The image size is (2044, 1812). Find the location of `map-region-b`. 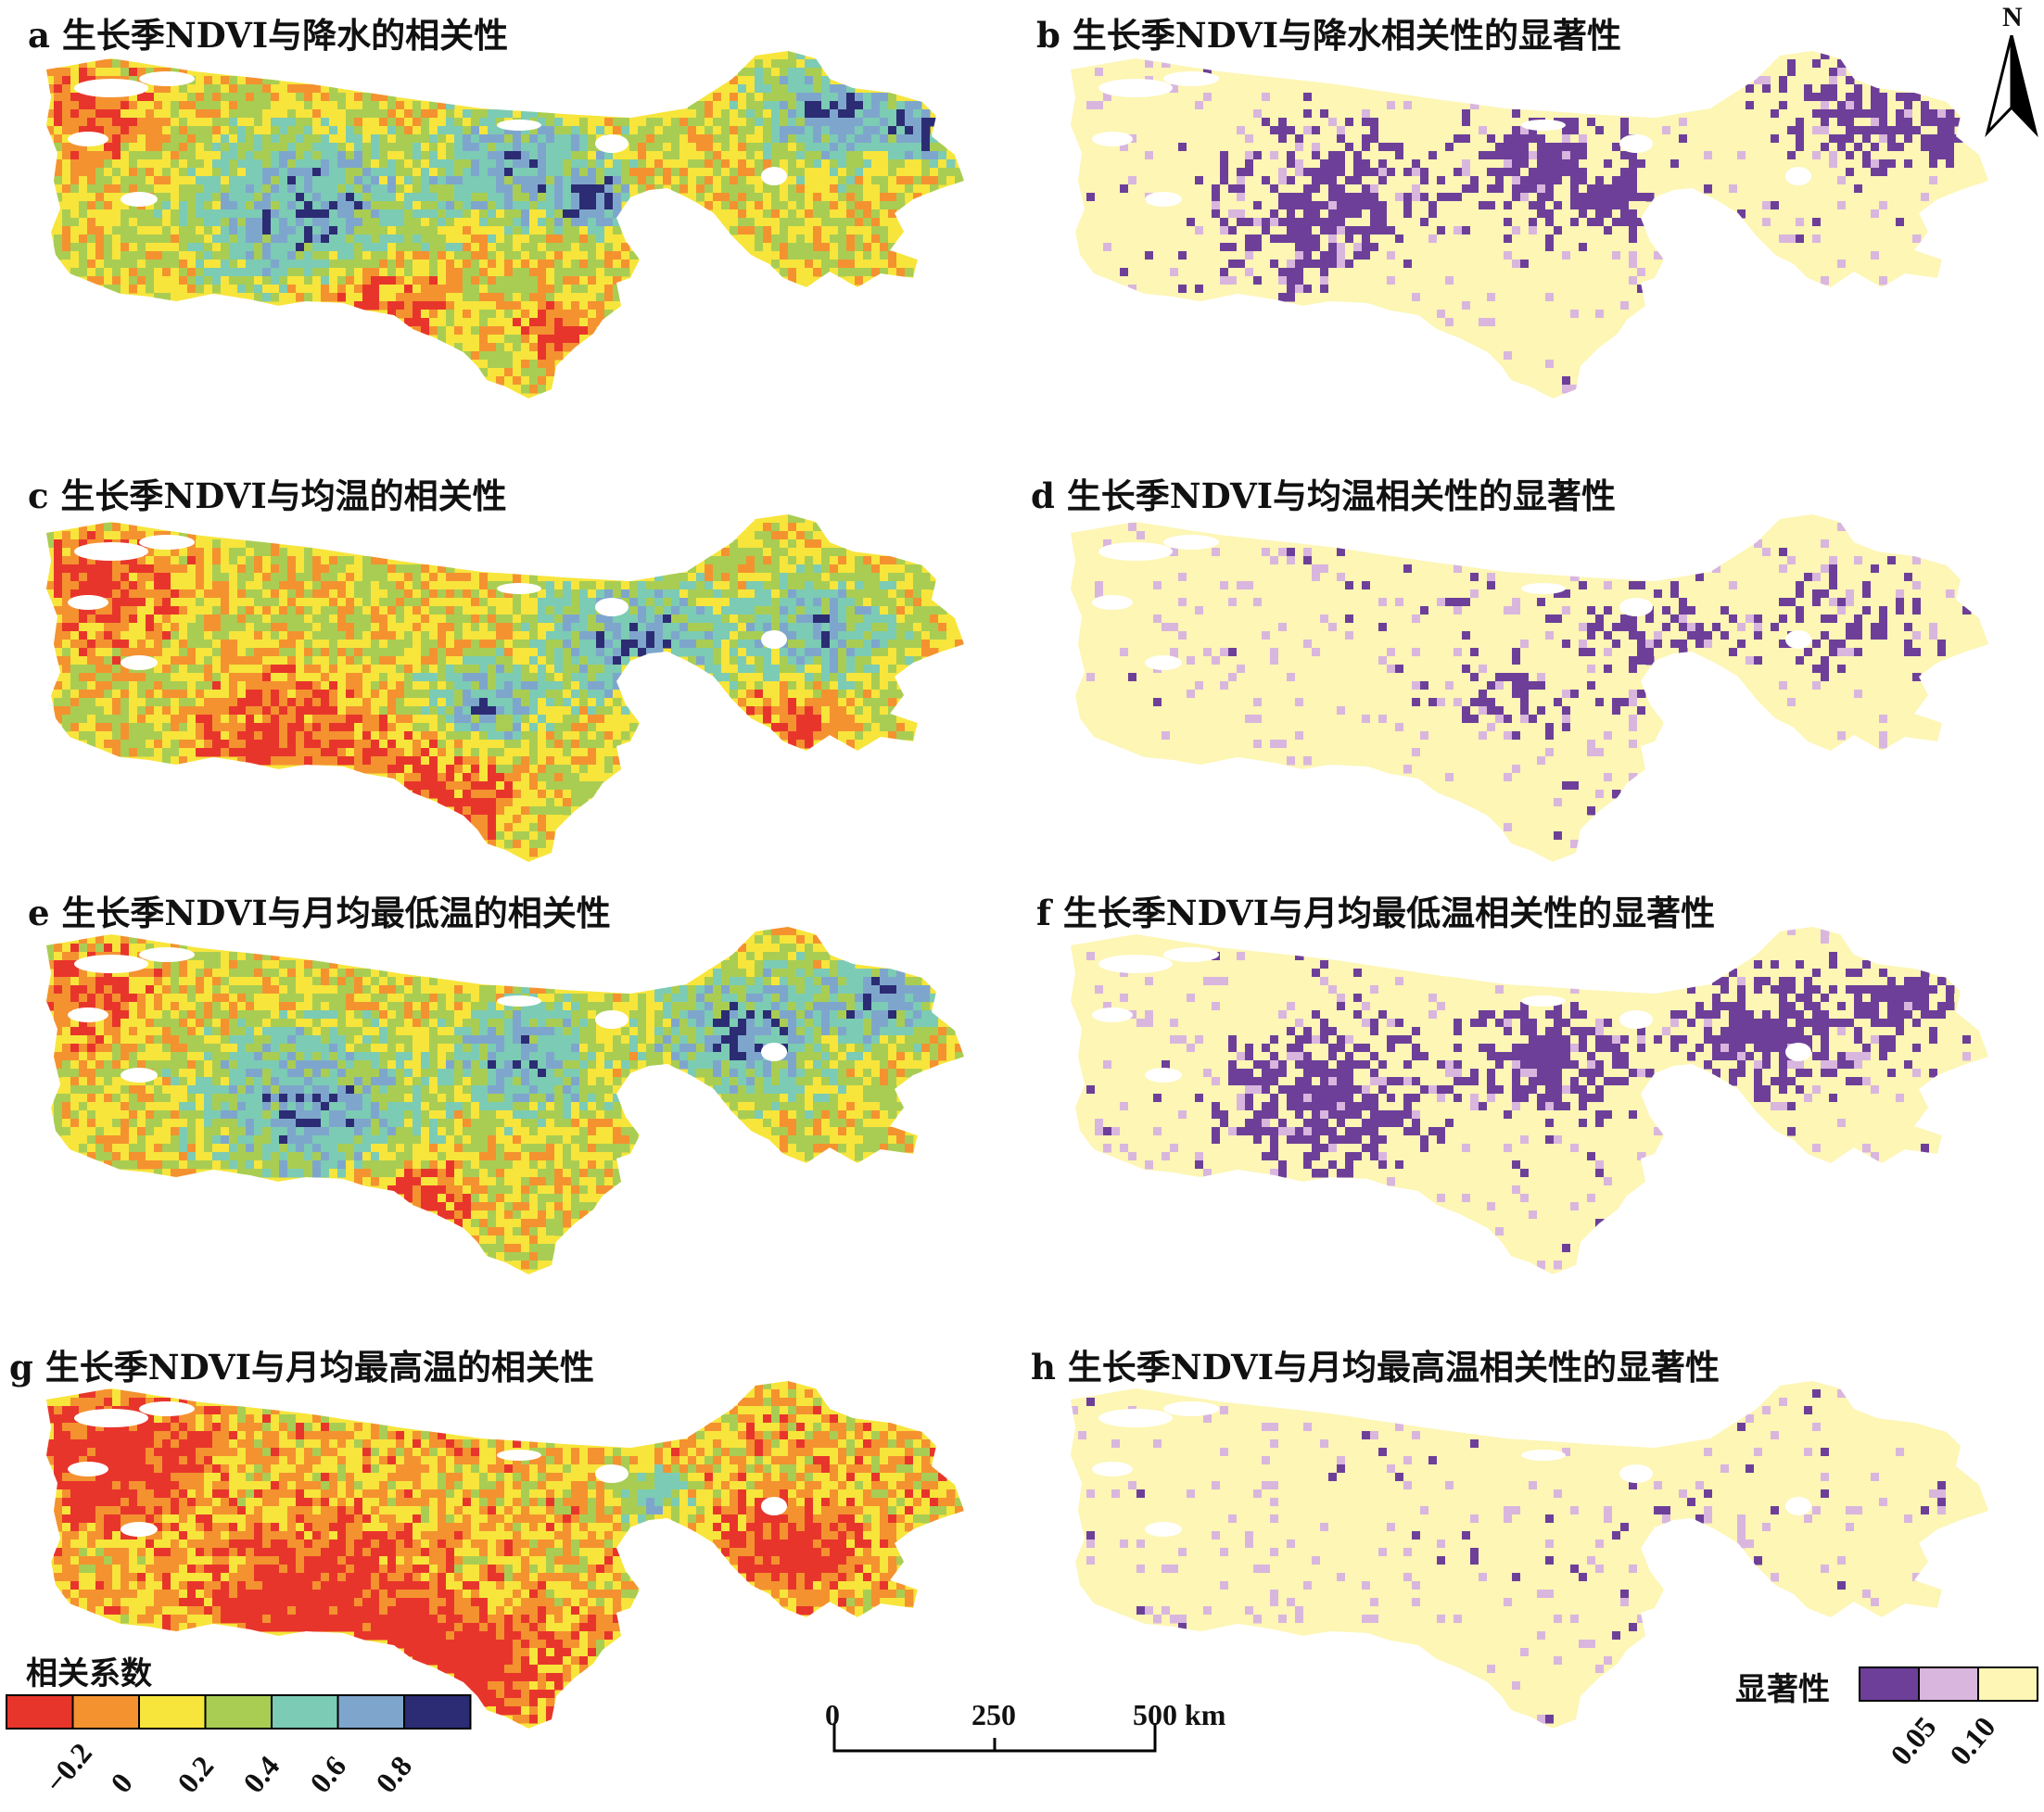

map-region-b is located at coordinates (1529, 225).